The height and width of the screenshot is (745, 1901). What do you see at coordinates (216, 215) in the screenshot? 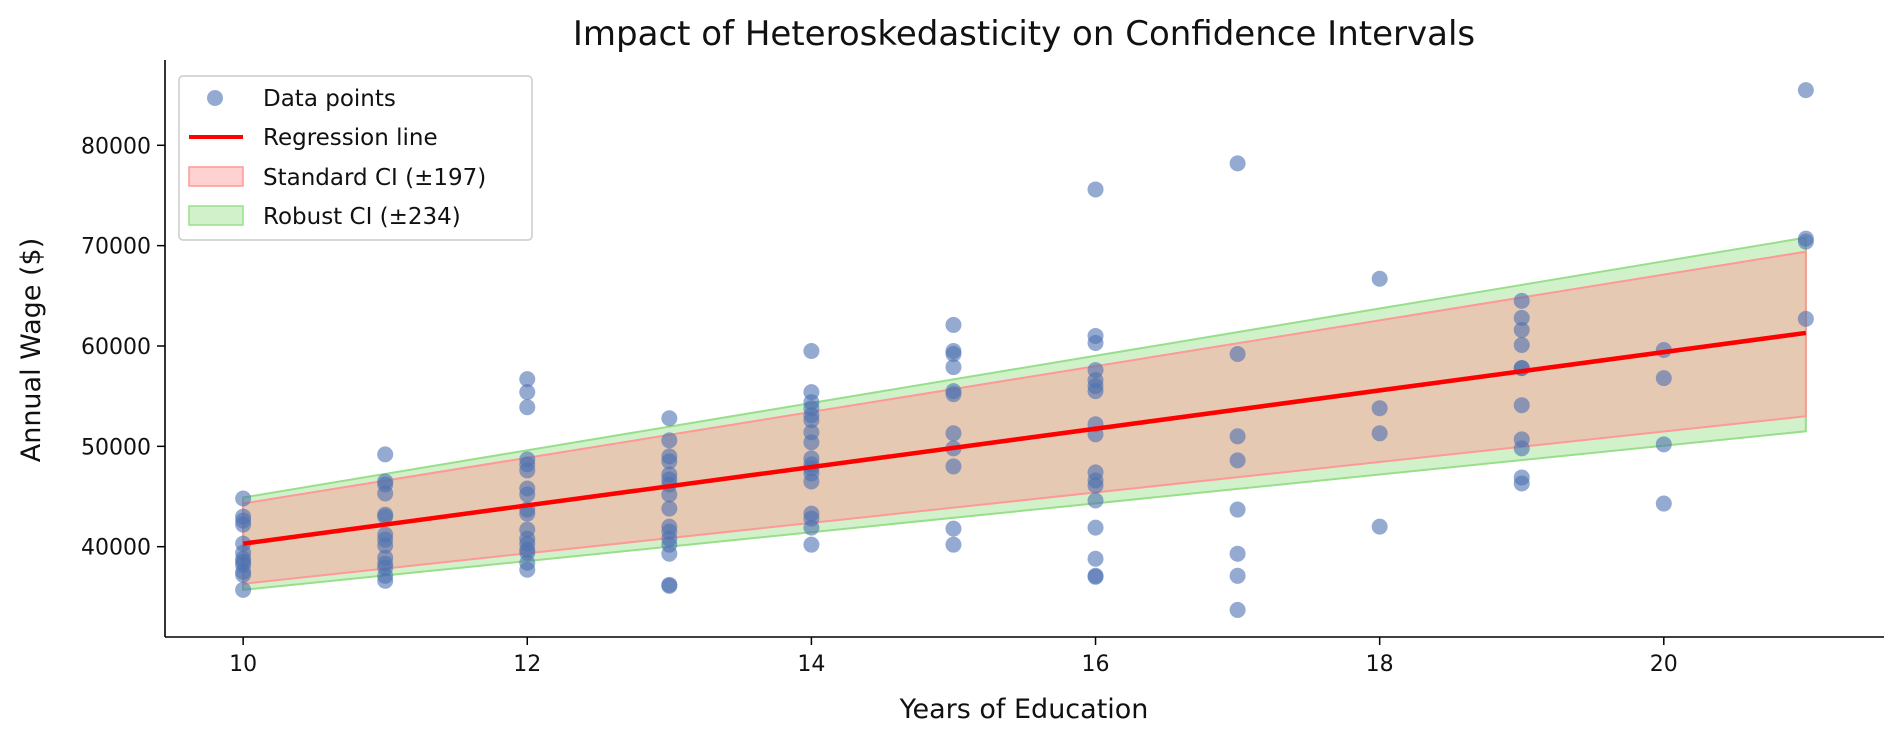
I see `legend-swatch-robust-ci` at bounding box center [216, 215].